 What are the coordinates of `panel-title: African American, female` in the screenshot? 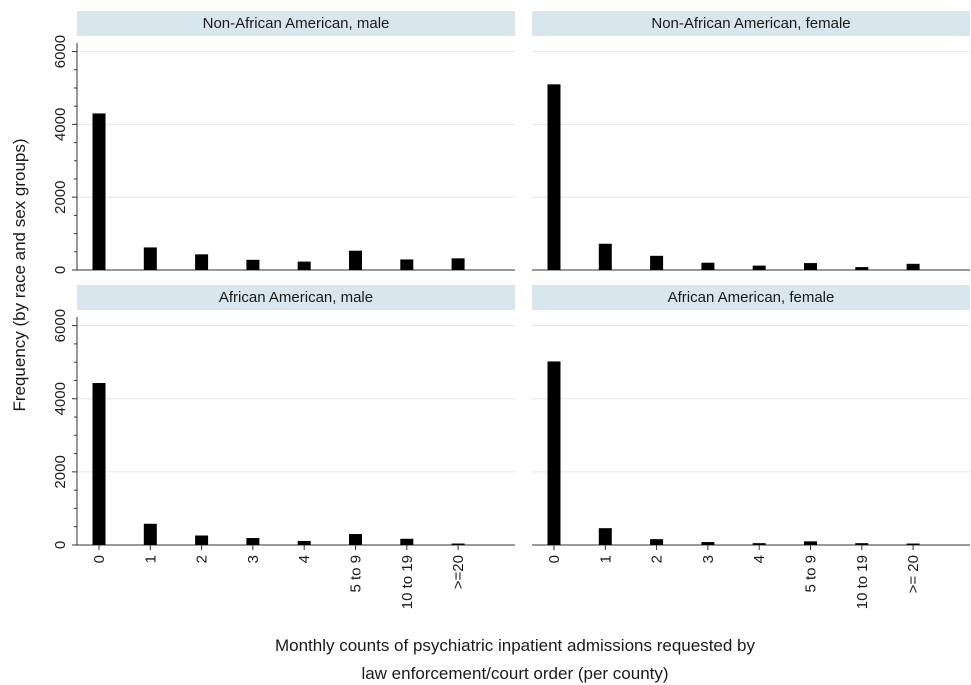 It's located at (751, 297).